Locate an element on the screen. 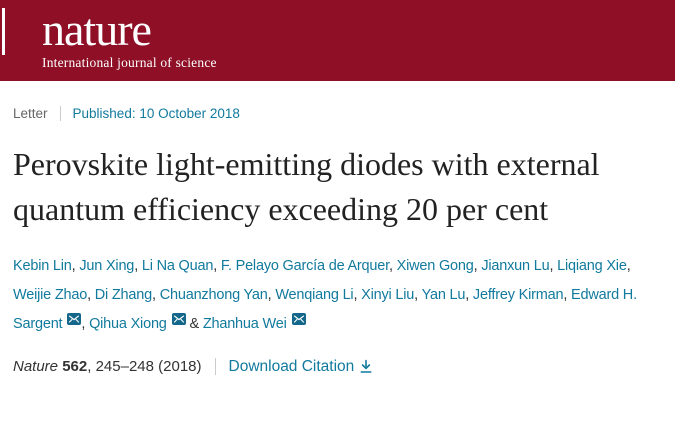 The height and width of the screenshot is (427, 675). meta-divider is located at coordinates (60, 113).